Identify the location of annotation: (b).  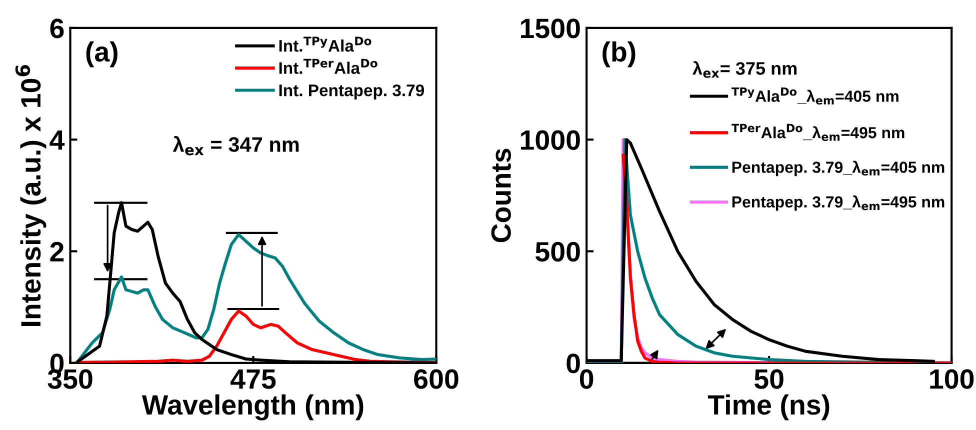
(619, 54).